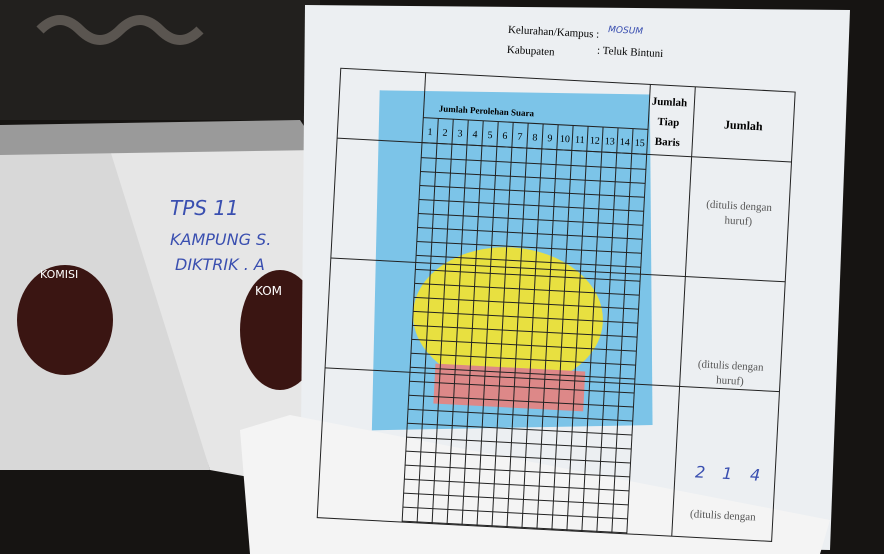 This screenshot has width=884, height=554. I want to click on wall-pattern, so click(120, 30).